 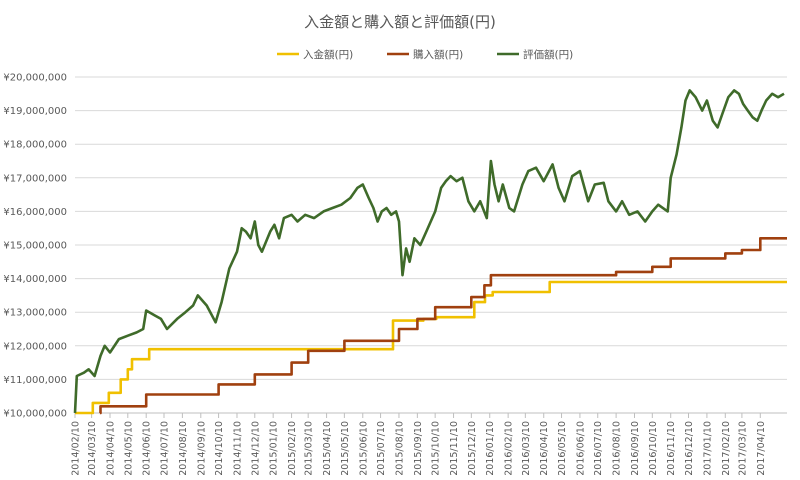 I want to click on x-tick-label: 2016/10/10, so click(x=653, y=448).